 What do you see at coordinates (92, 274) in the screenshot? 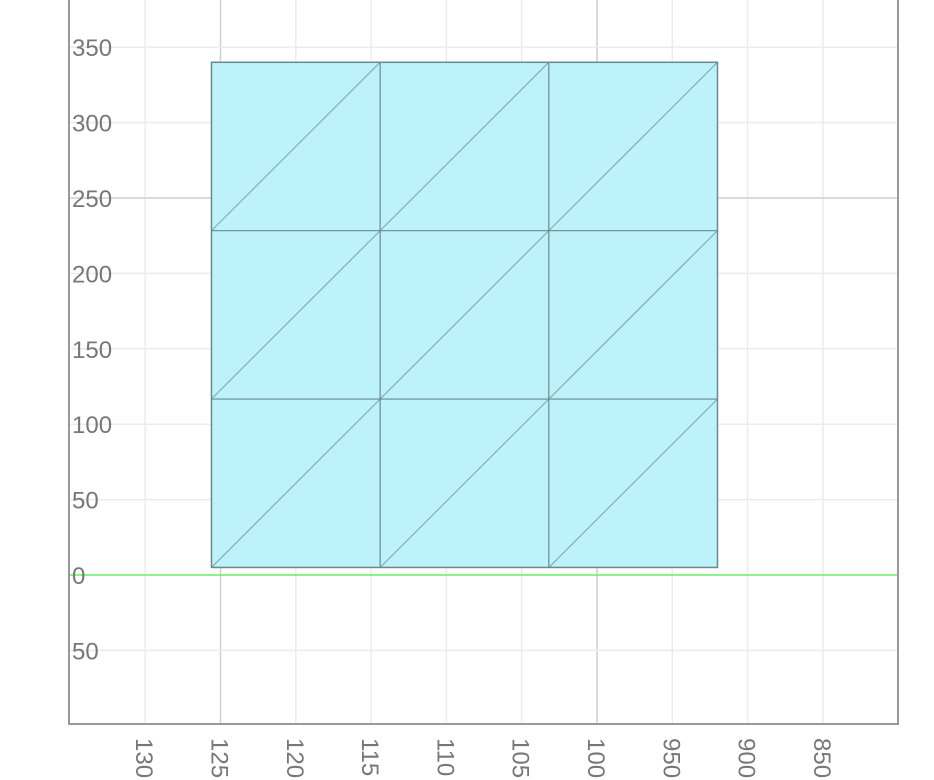
I see `y-tick-label: 200` at bounding box center [92, 274].